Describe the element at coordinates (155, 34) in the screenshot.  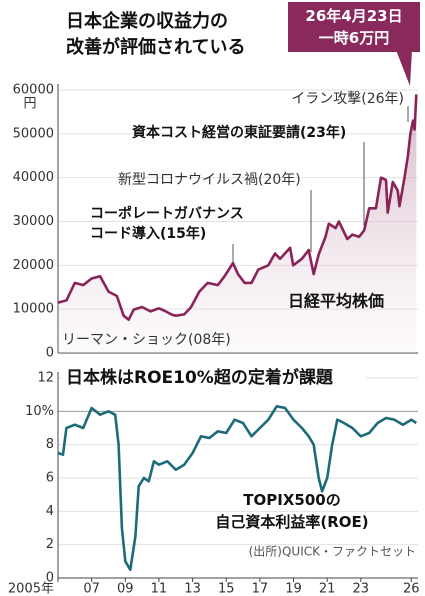
I see `chart-title: 日本企業の収益力の改善が評価されている` at that location.